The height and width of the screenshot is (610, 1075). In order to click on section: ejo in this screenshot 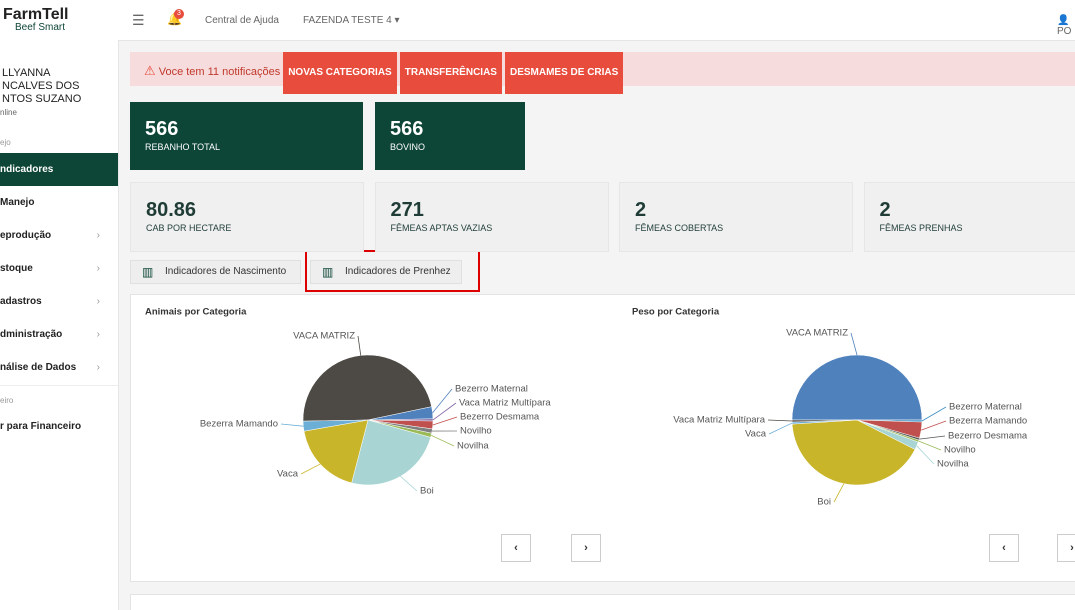, I will do `click(5, 142)`.